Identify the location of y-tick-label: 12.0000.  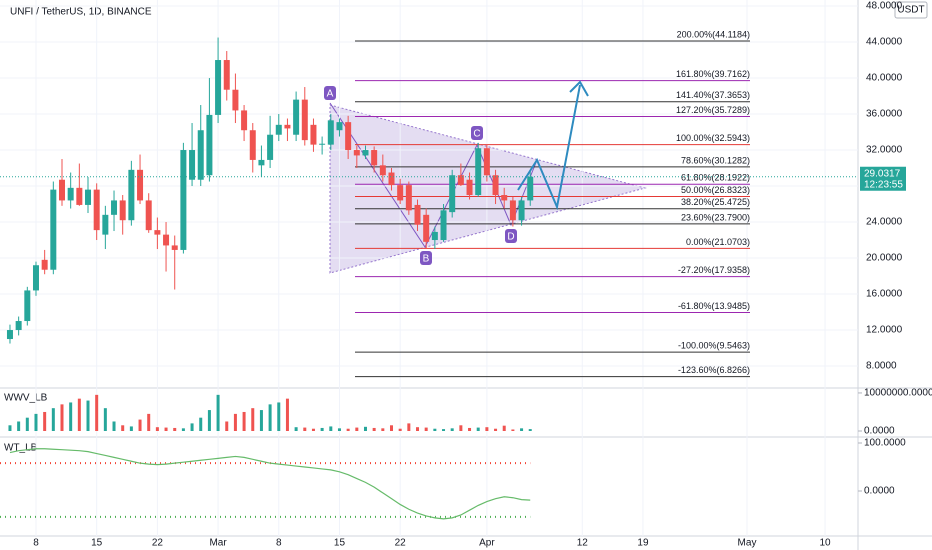
(884, 330).